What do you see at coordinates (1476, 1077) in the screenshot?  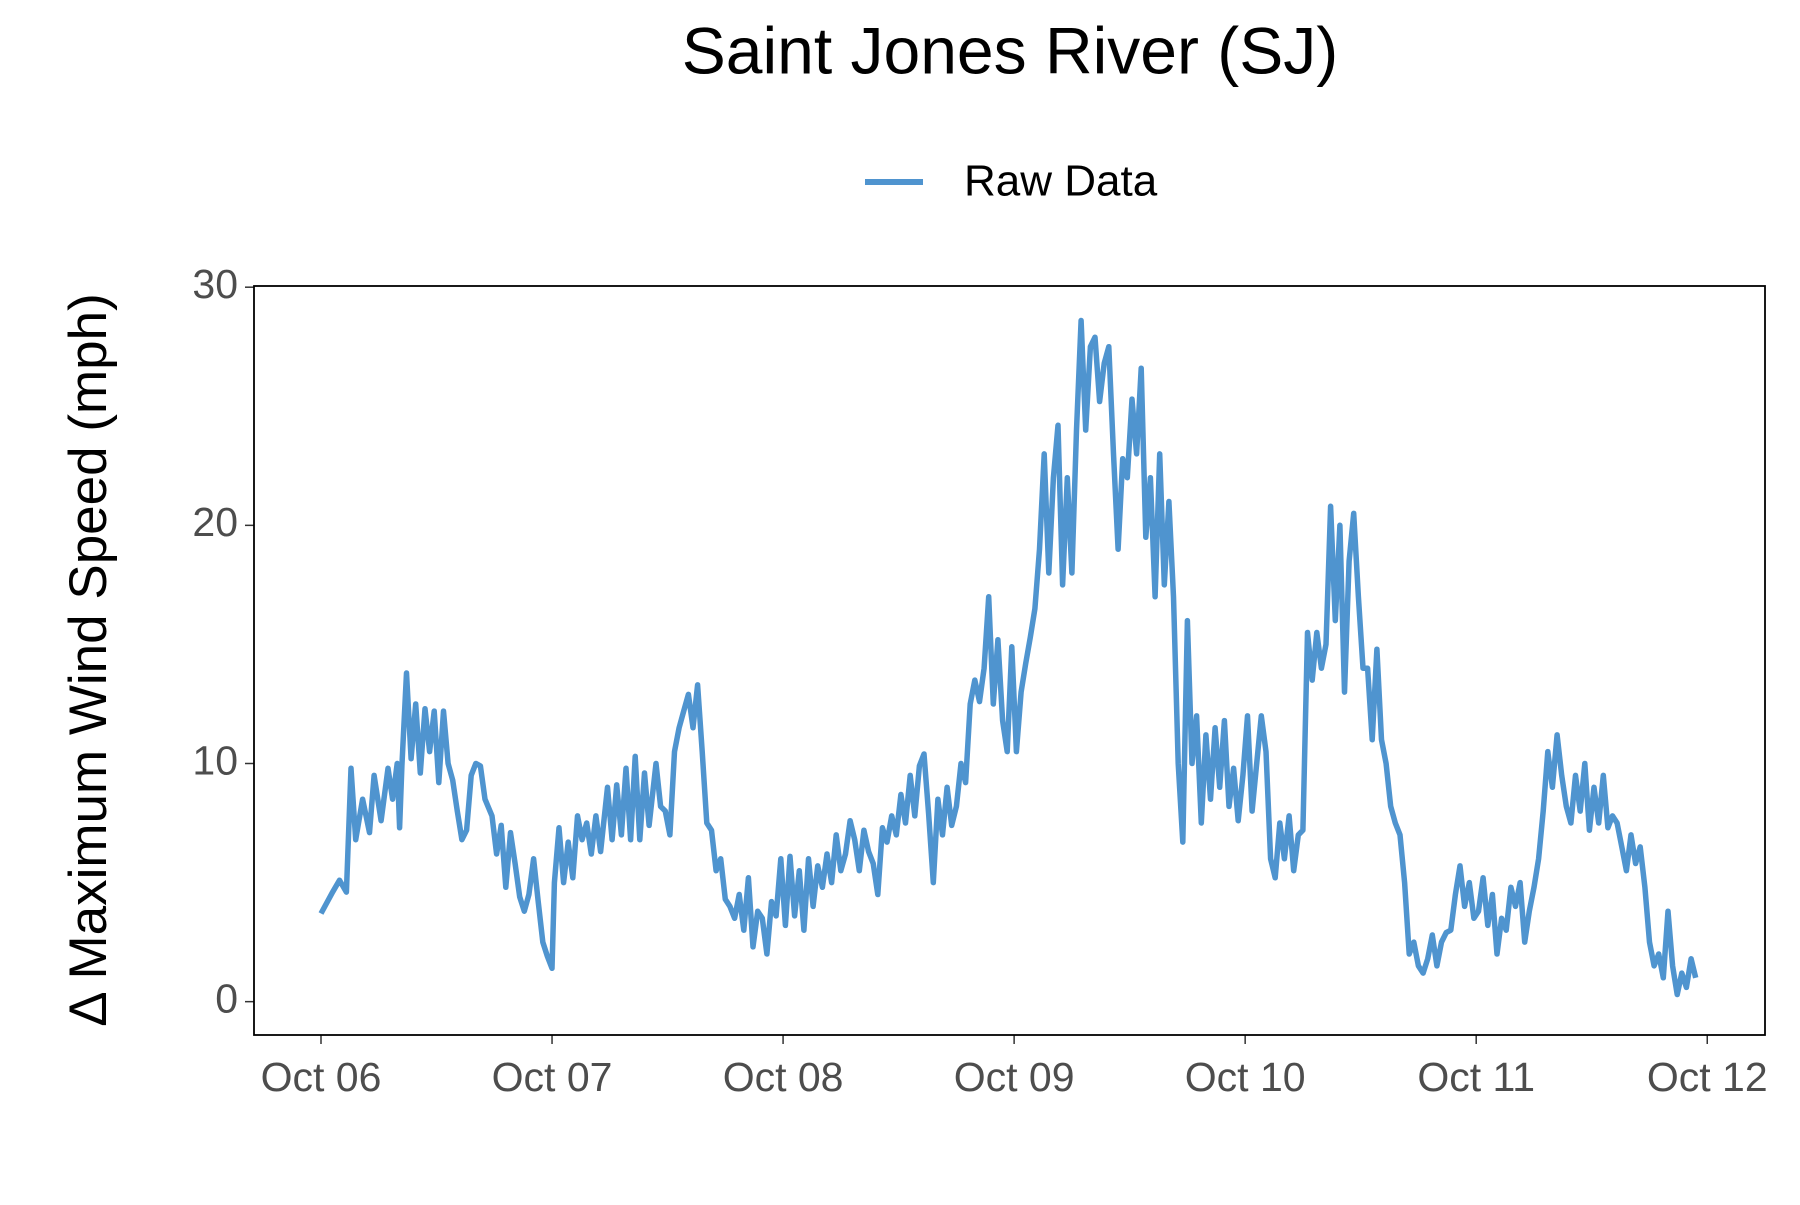 I see `x-tick-label: Oct 11` at bounding box center [1476, 1077].